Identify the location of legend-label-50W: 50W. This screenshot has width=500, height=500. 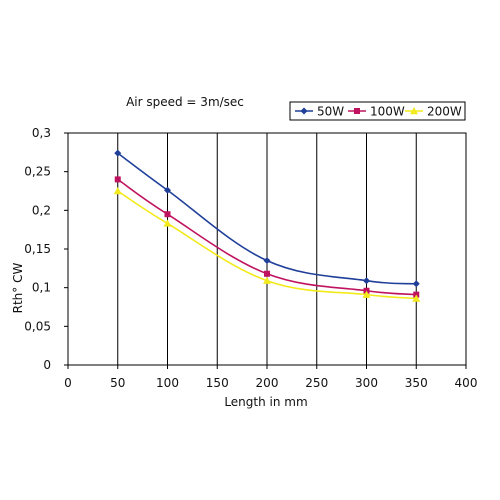
(330, 112).